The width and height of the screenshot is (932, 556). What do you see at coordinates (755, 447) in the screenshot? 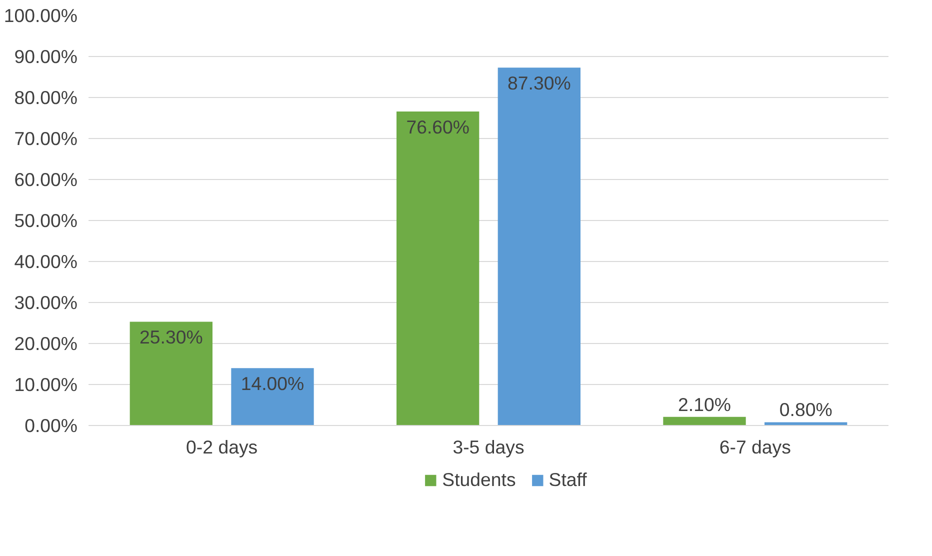
I see `x-tick-label: 6-7 days` at bounding box center [755, 447].